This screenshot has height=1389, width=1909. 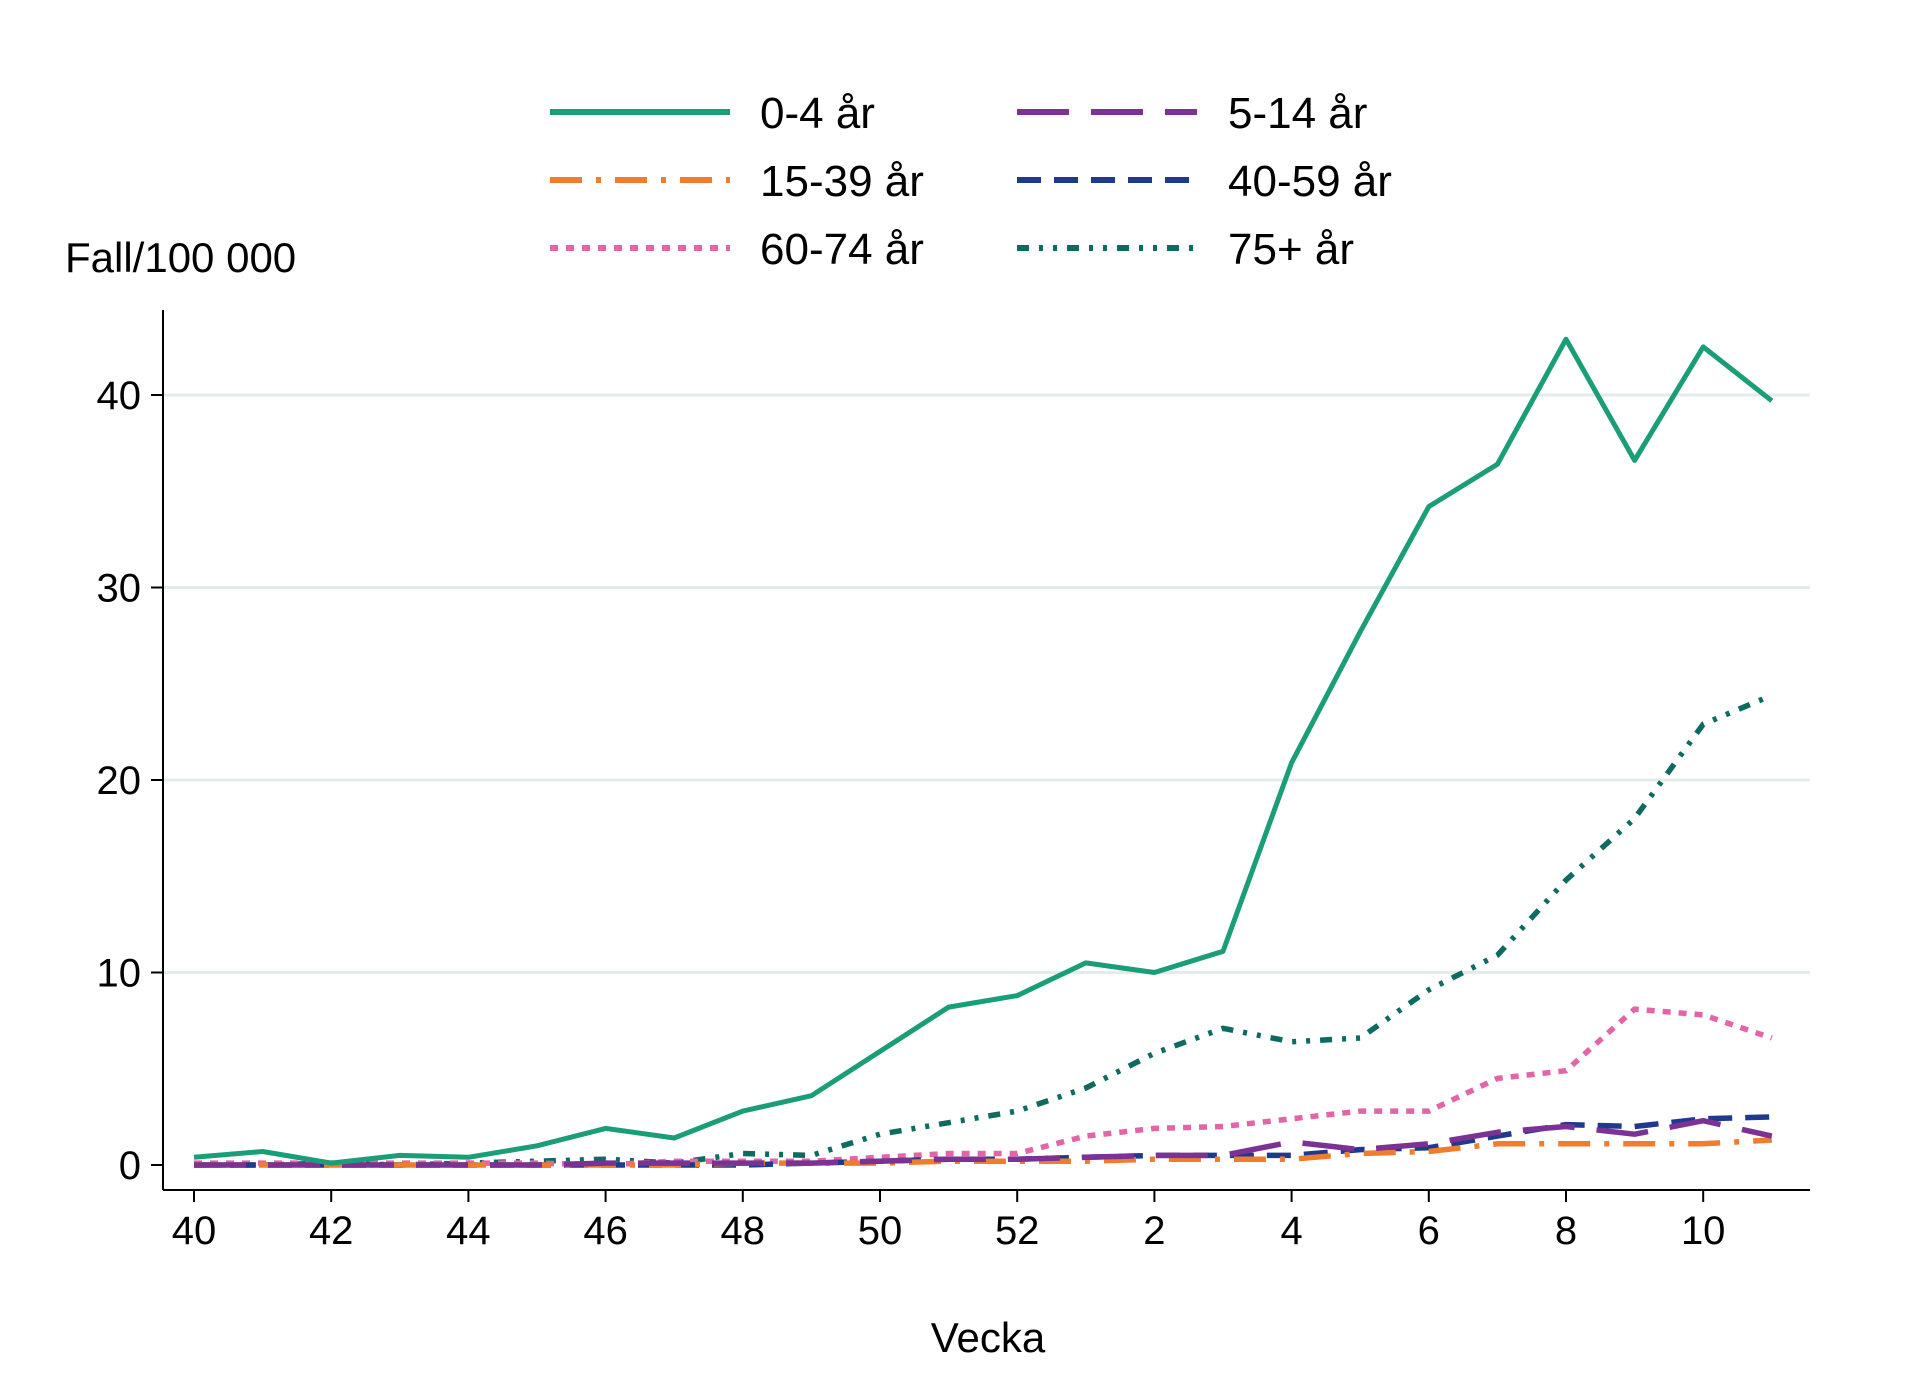 What do you see at coordinates (1291, 249) in the screenshot?
I see `legend-label: 75+ år` at bounding box center [1291, 249].